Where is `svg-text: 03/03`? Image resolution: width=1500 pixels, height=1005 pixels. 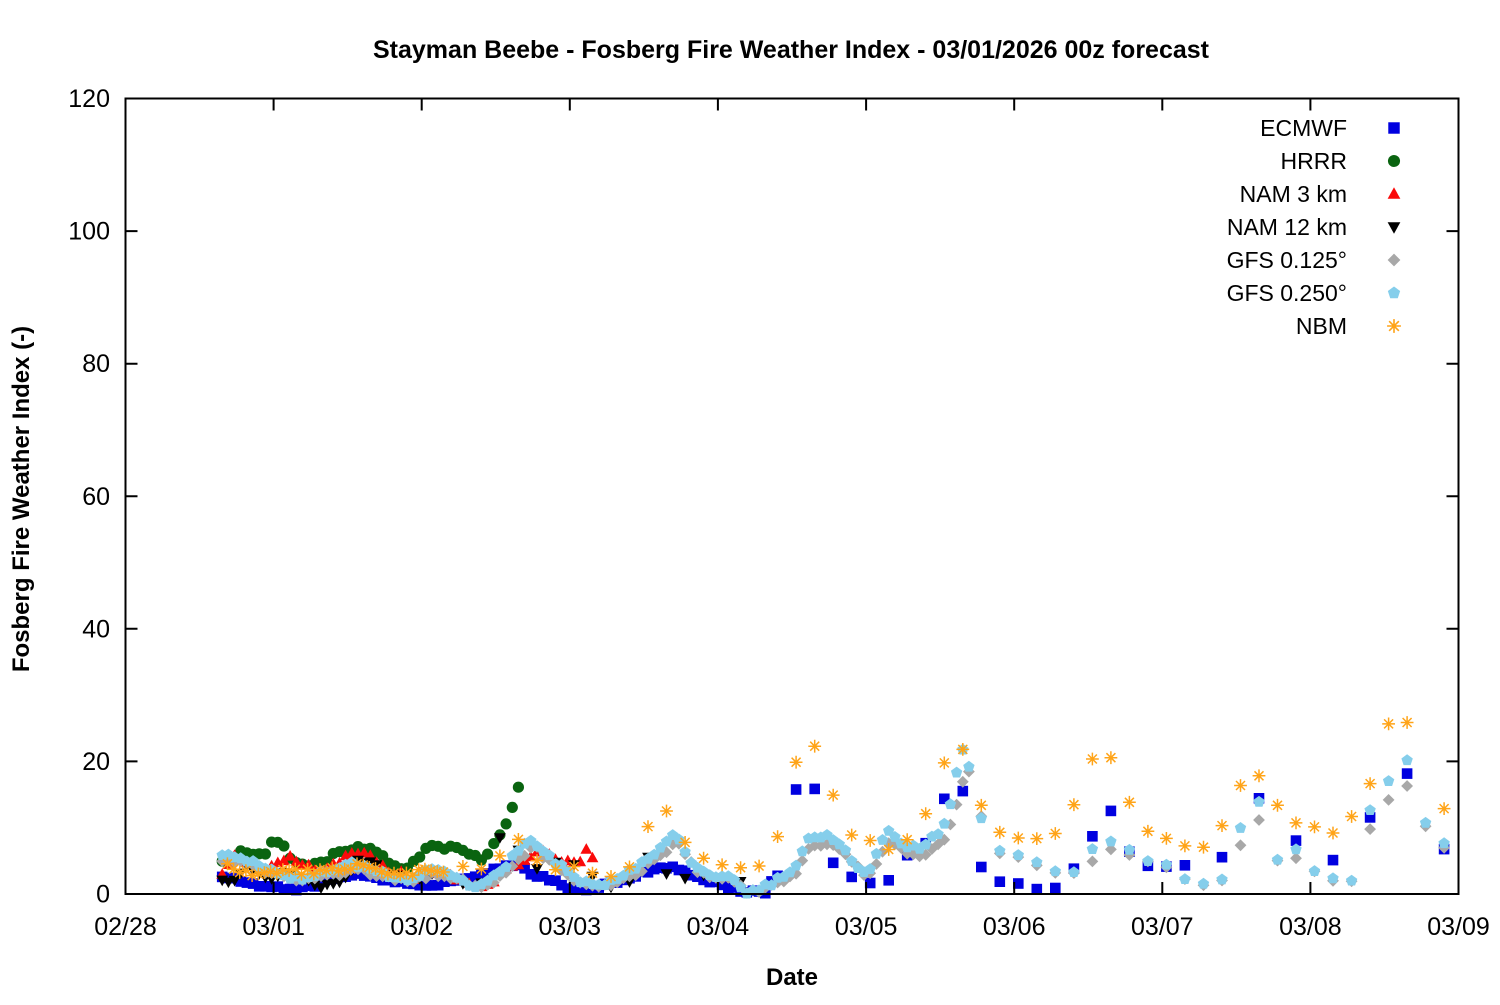 svg-text: 03/03 is located at coordinates (570, 927).